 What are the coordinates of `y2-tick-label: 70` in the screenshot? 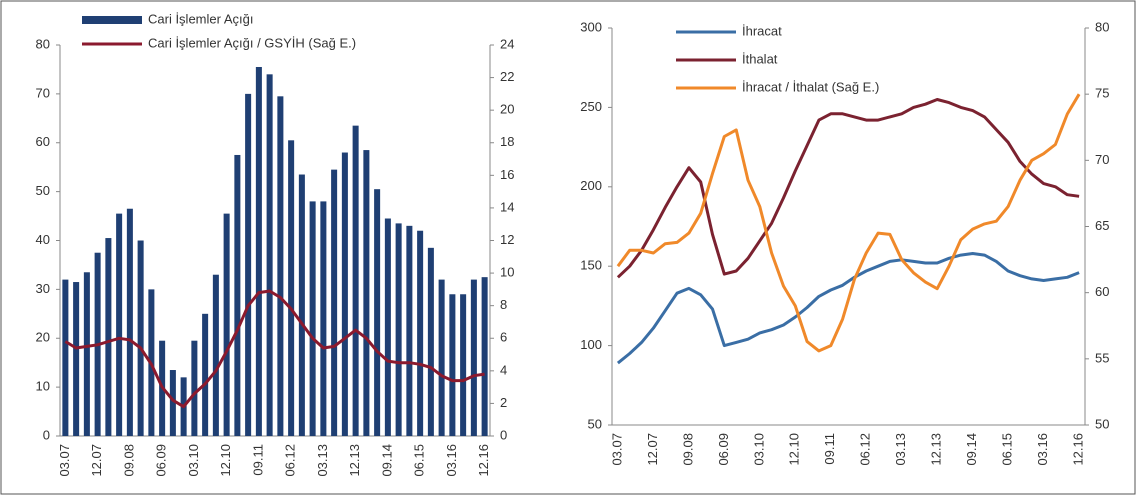 It's located at (1102, 159).